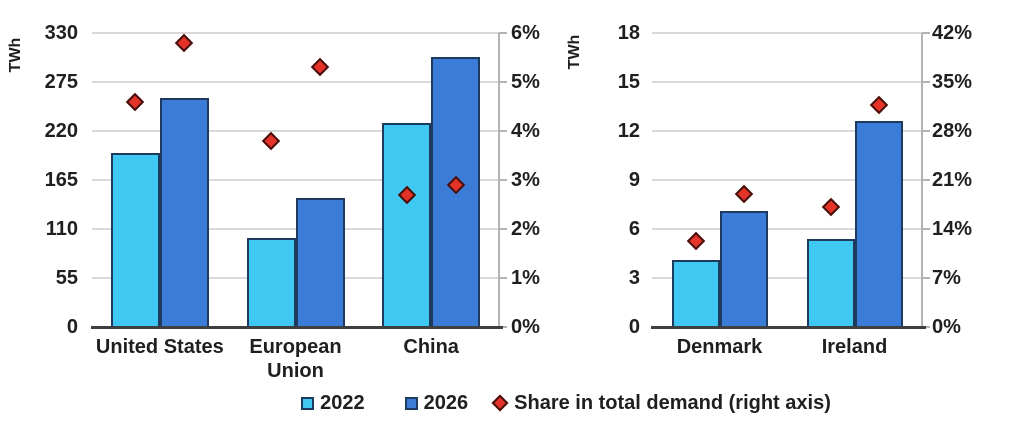  Describe the element at coordinates (446, 402) in the screenshot. I see `legend-label-2026: 2026` at that location.